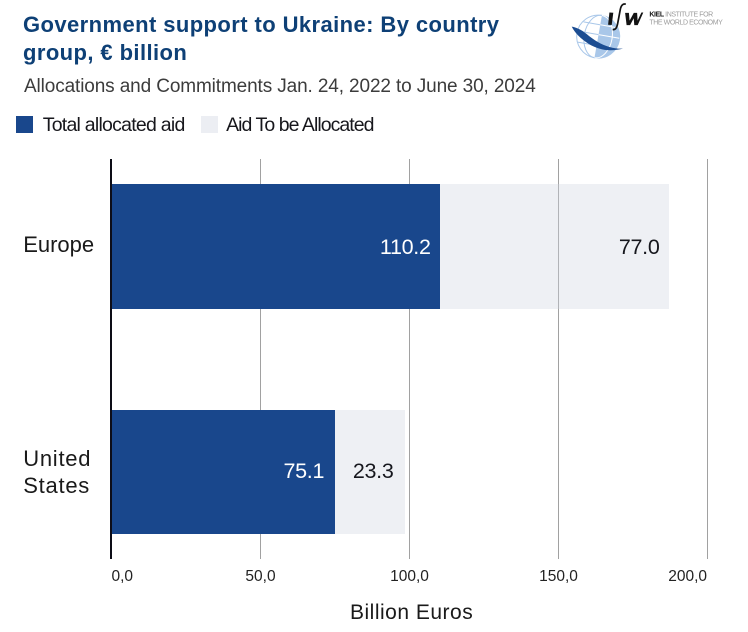 The height and width of the screenshot is (632, 748). Describe the element at coordinates (686, 22) in the screenshot. I see `svg-text: THE WORLD ECONOMY` at that location.